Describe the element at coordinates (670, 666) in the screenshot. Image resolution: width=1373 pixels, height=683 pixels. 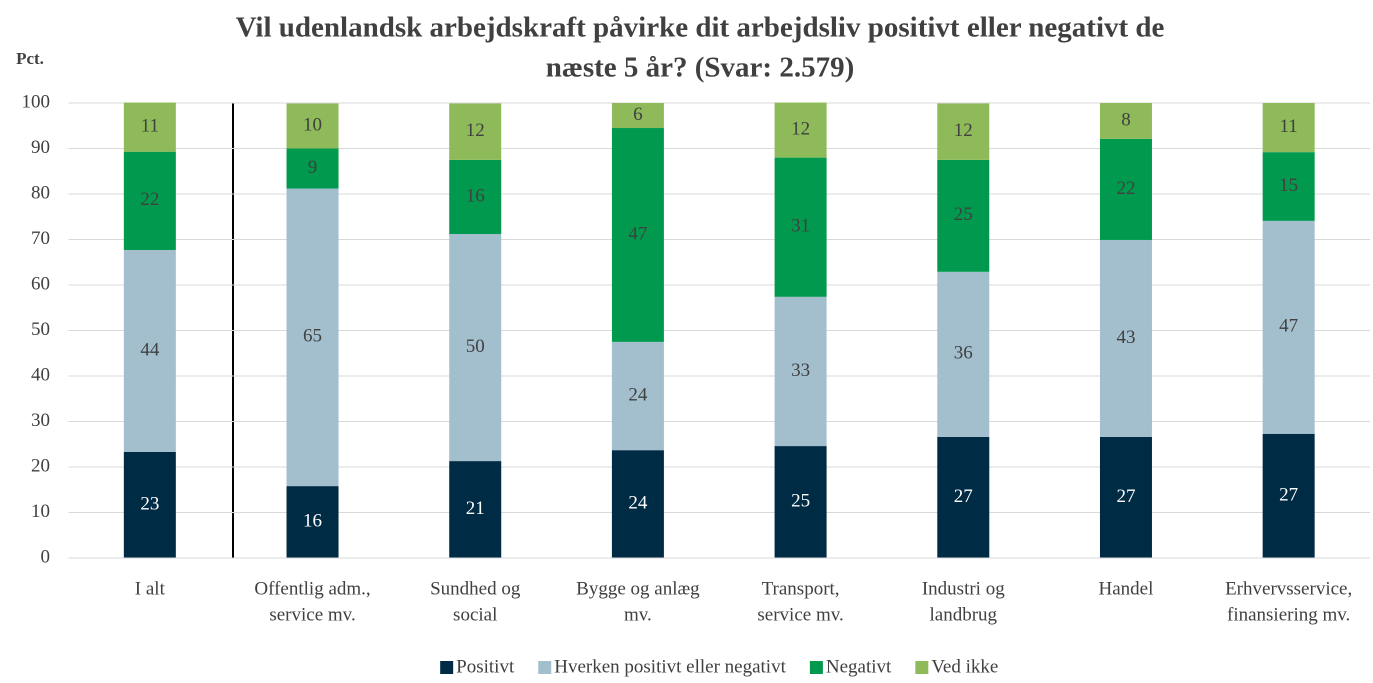
I see `legend-label: Hverken positivt eller negativt` at that location.